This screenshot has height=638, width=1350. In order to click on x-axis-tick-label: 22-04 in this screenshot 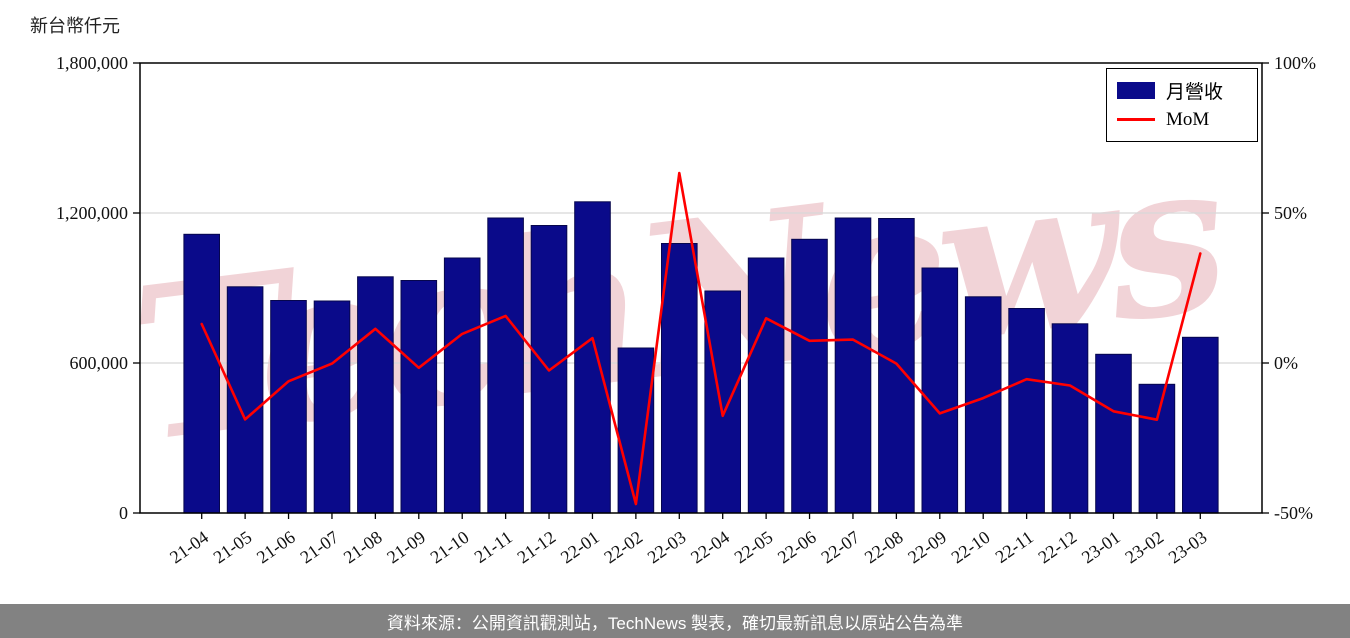, I will do `click(710, 547)`.